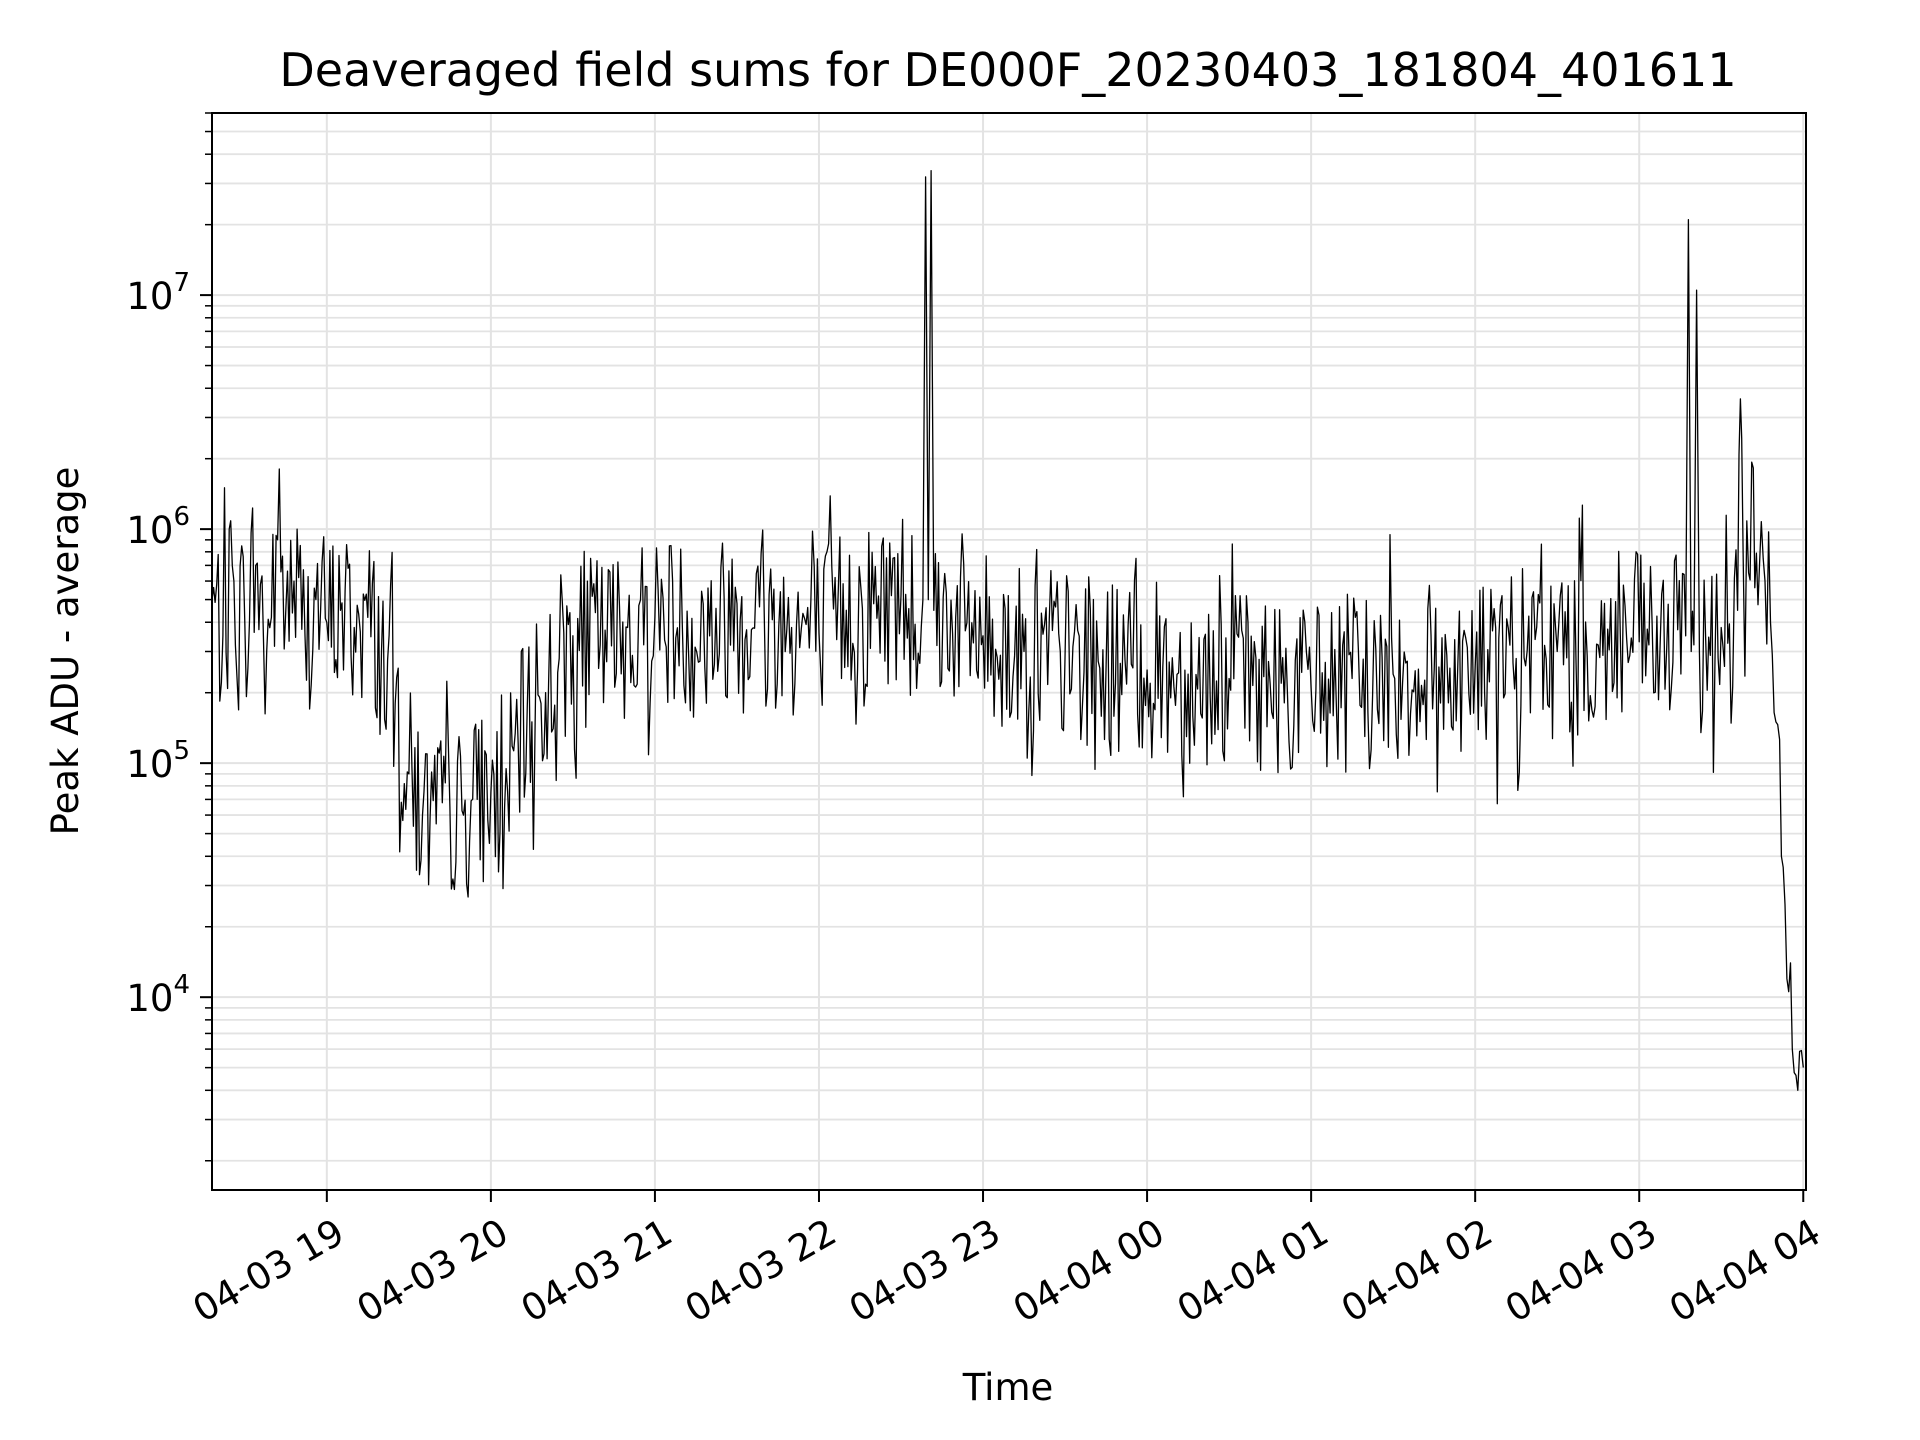  I want to click on y-tick-exponent: 4, so click(181, 985).